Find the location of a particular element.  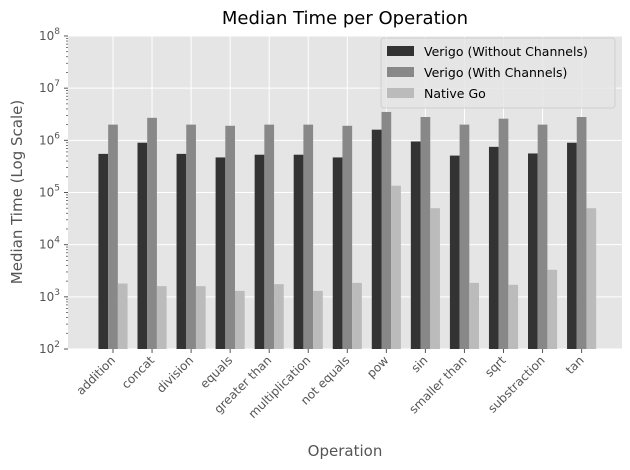

x-tick-label: sqrt is located at coordinates (495, 366).